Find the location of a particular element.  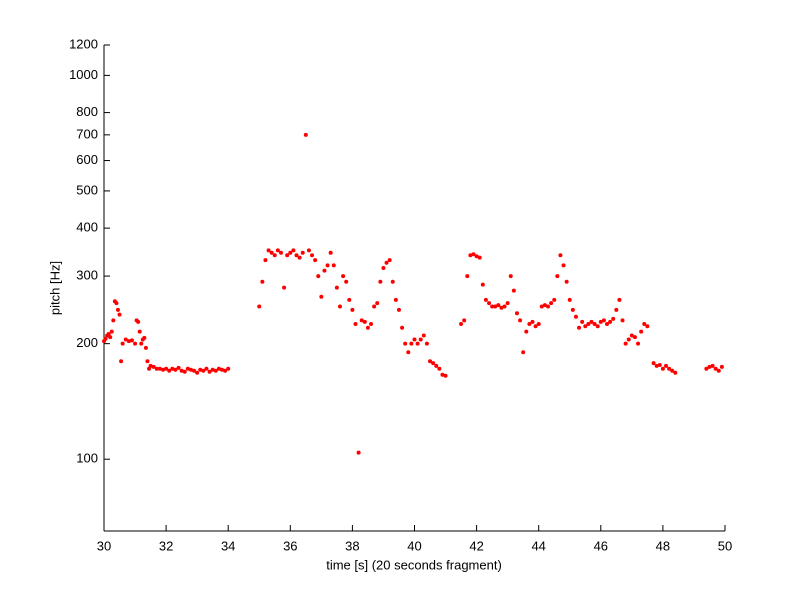

x-tick-label: 32 is located at coordinates (166, 545).